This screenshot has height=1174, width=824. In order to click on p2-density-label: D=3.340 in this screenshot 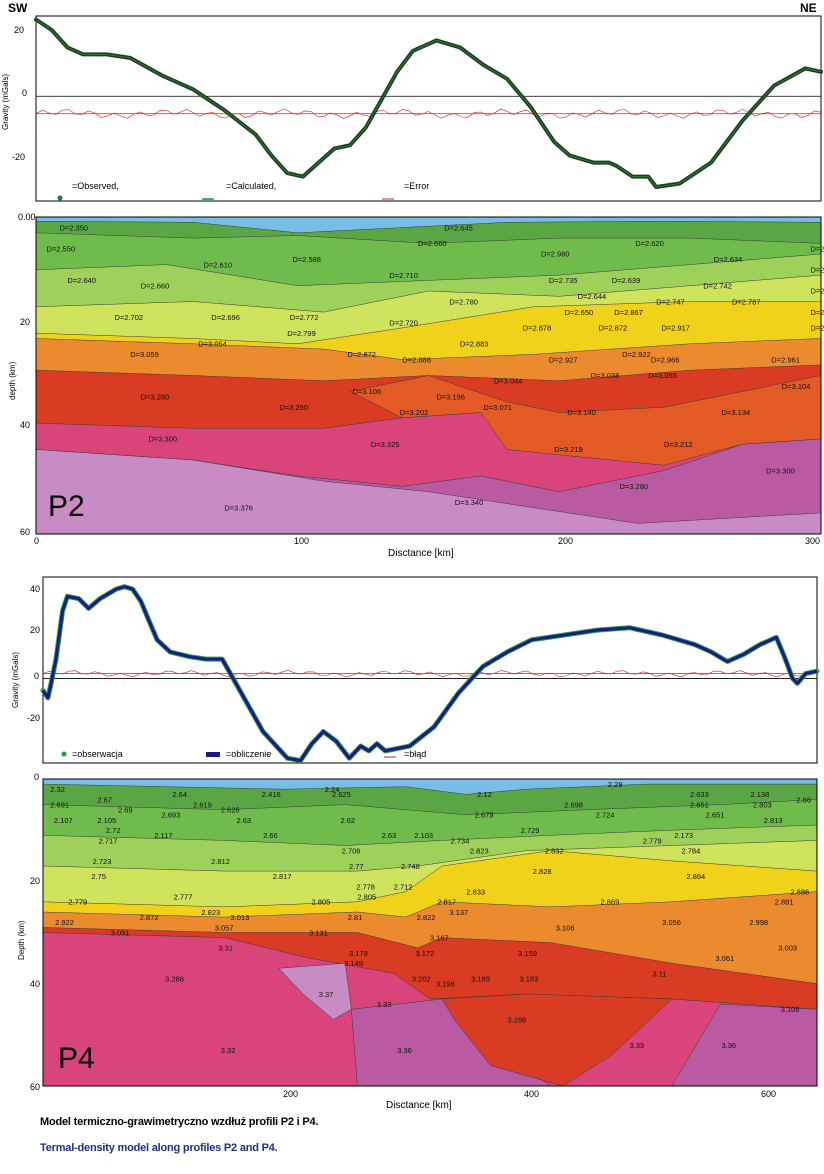, I will do `click(469, 502)`.